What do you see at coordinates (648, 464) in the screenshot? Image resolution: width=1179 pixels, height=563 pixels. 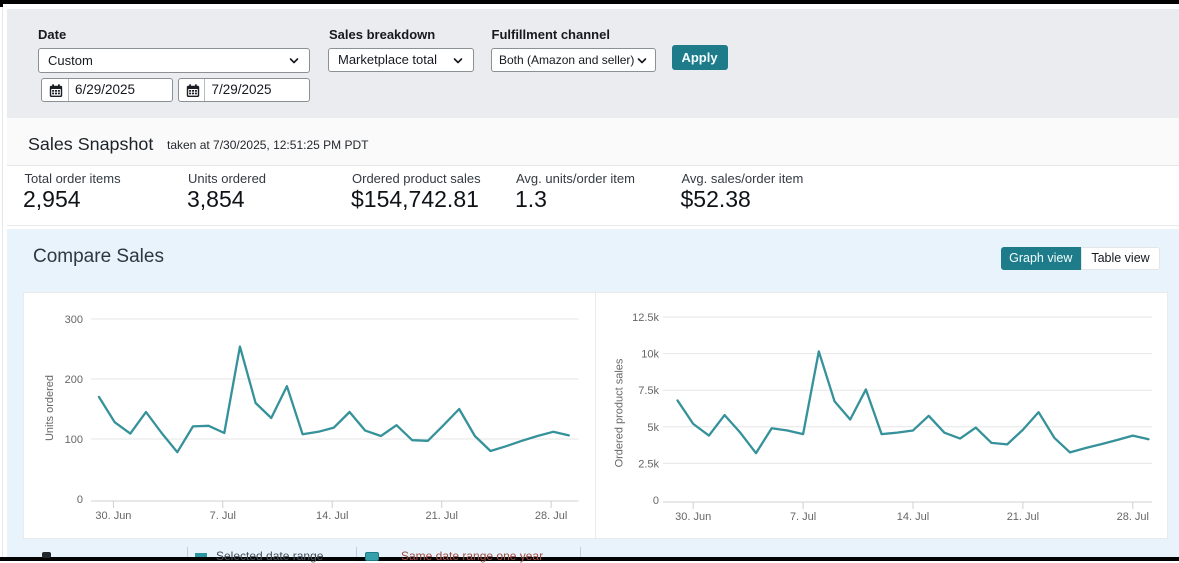 I see `svg-text: 2.5k` at bounding box center [648, 464].